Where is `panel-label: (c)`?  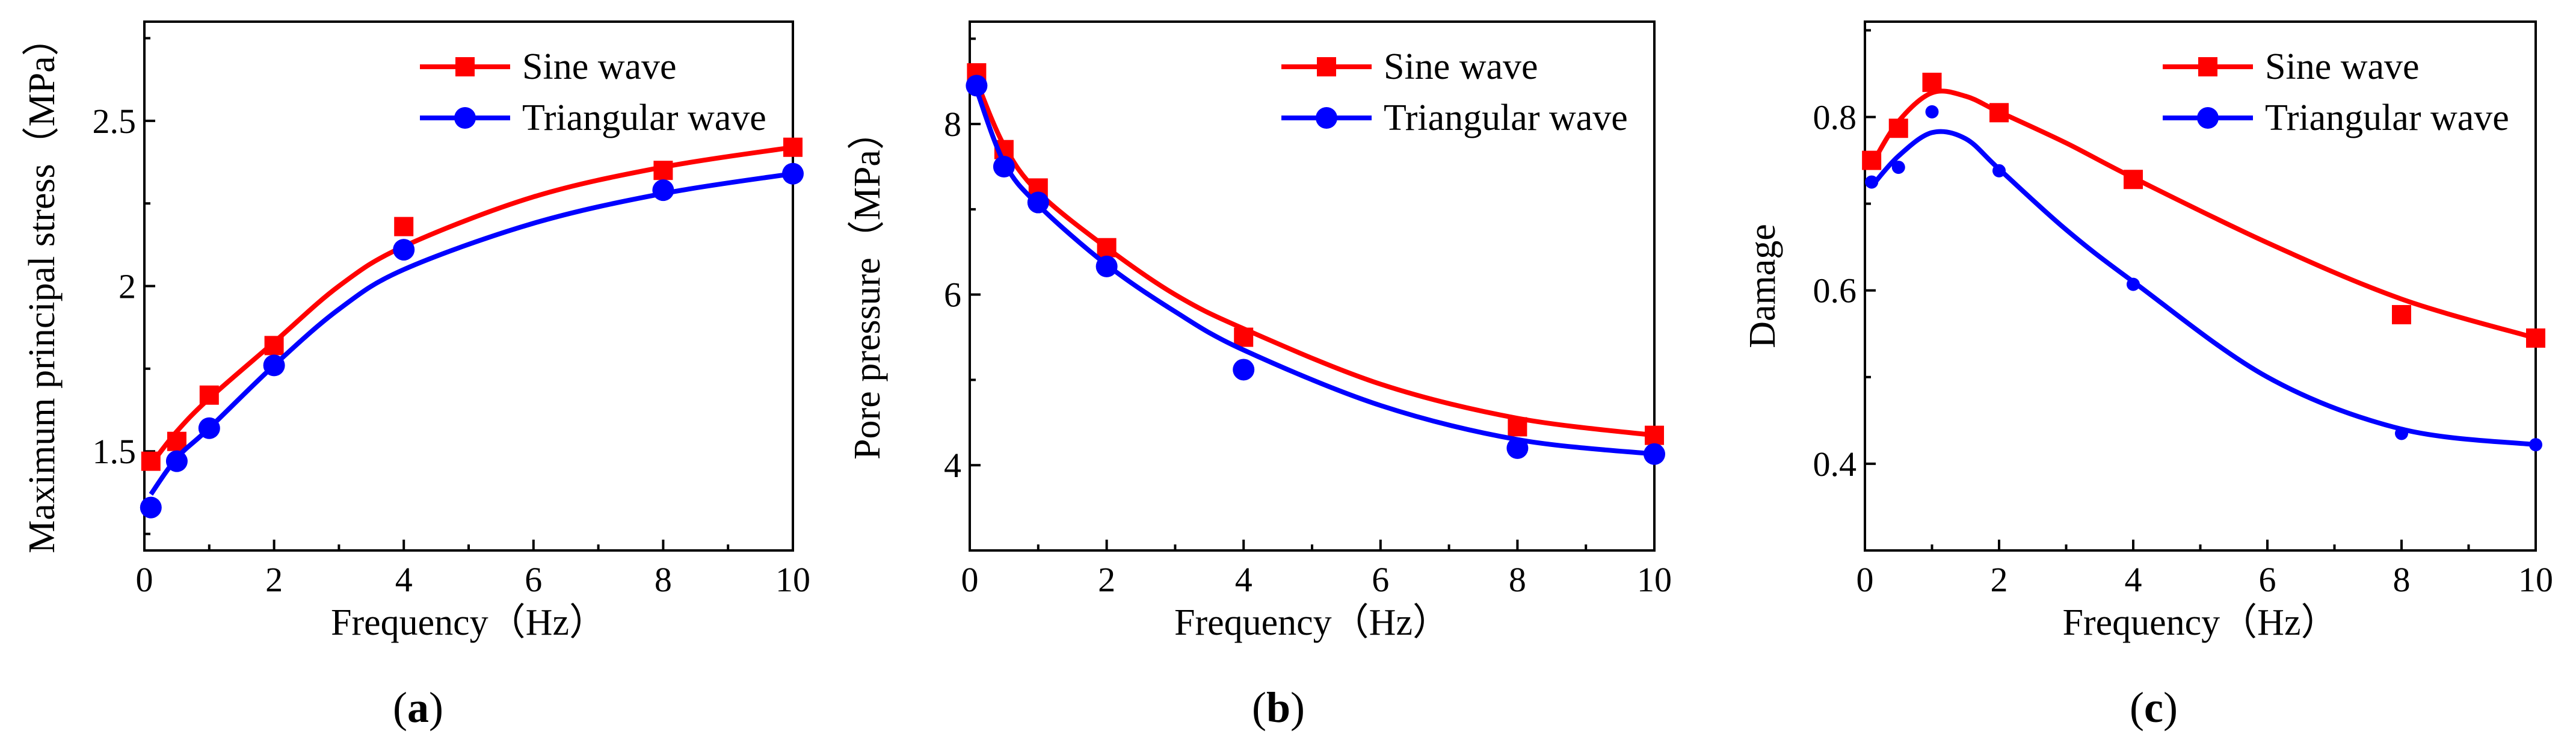
panel-label: (c) is located at coordinates (2154, 707).